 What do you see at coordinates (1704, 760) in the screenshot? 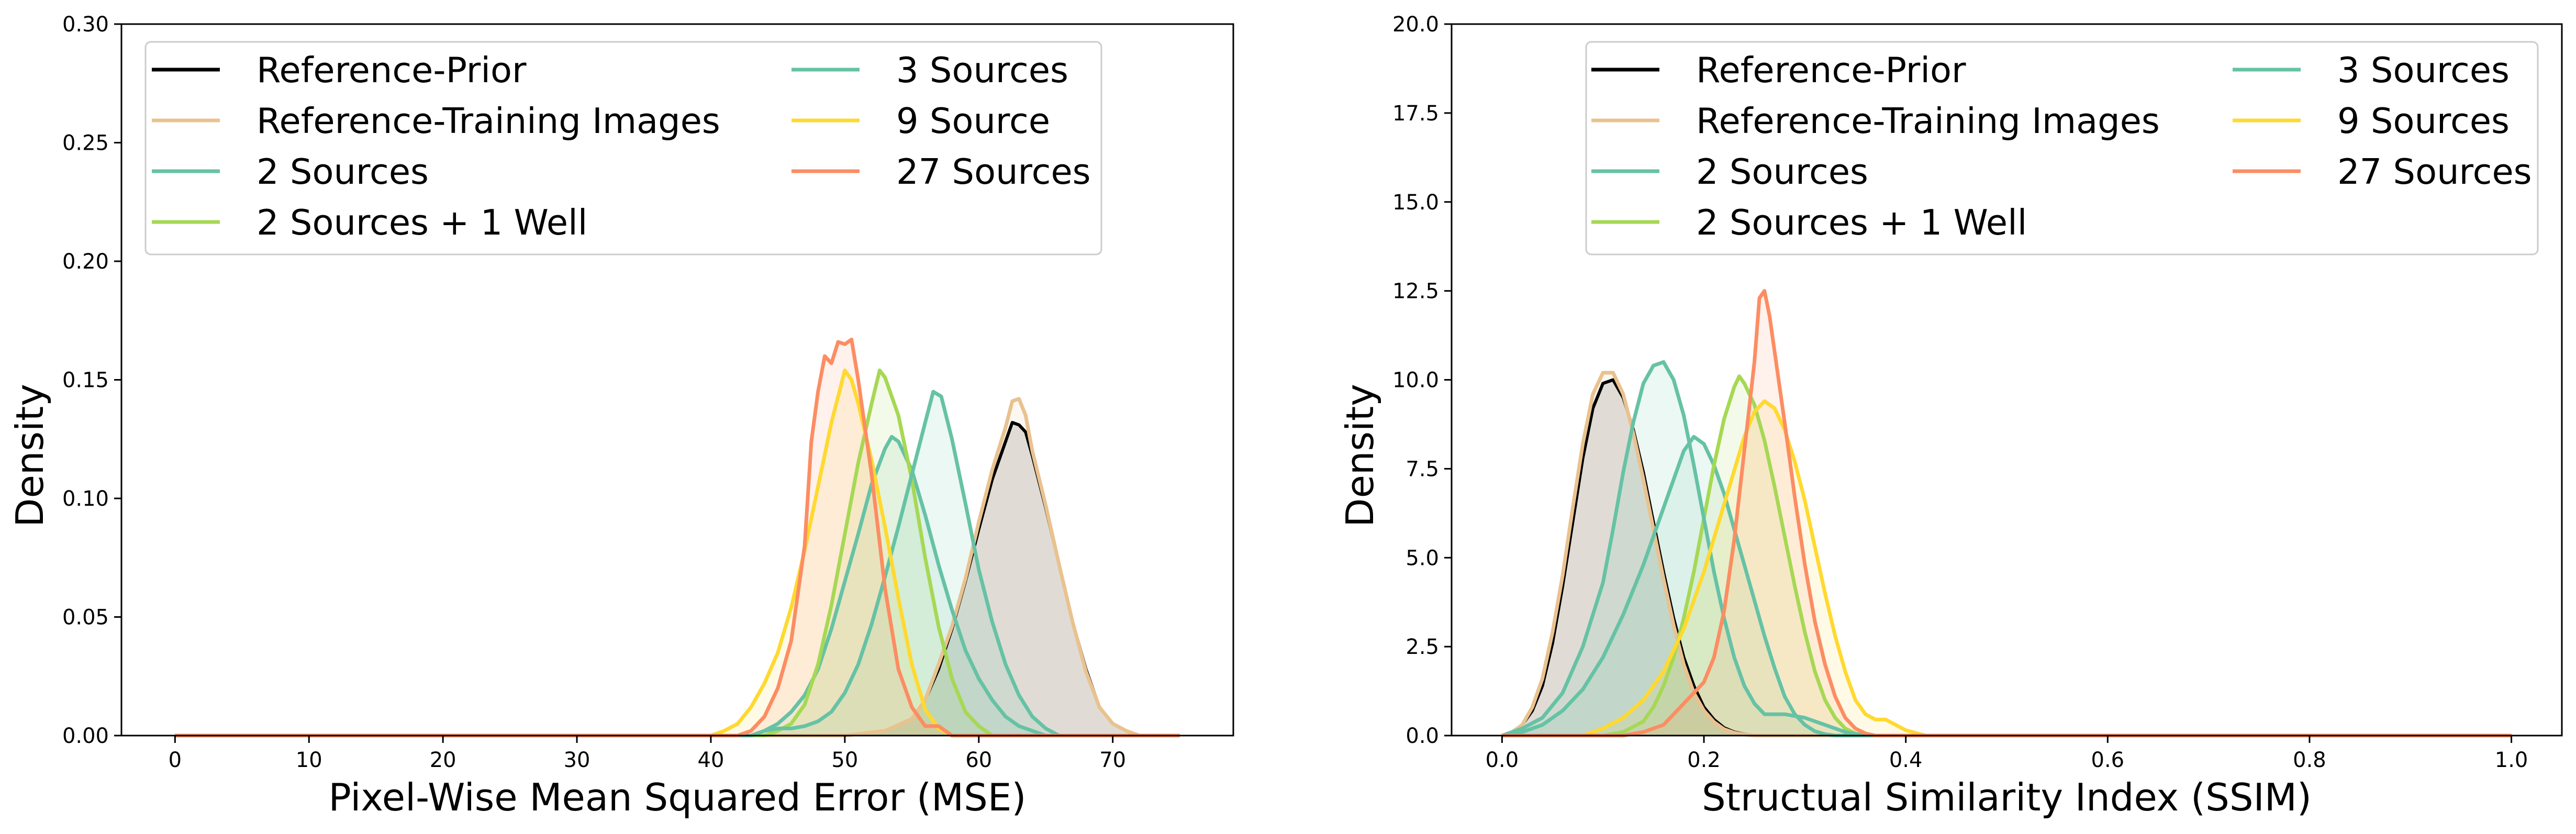
I see `x-tick-label: 0.2` at bounding box center [1704, 760].